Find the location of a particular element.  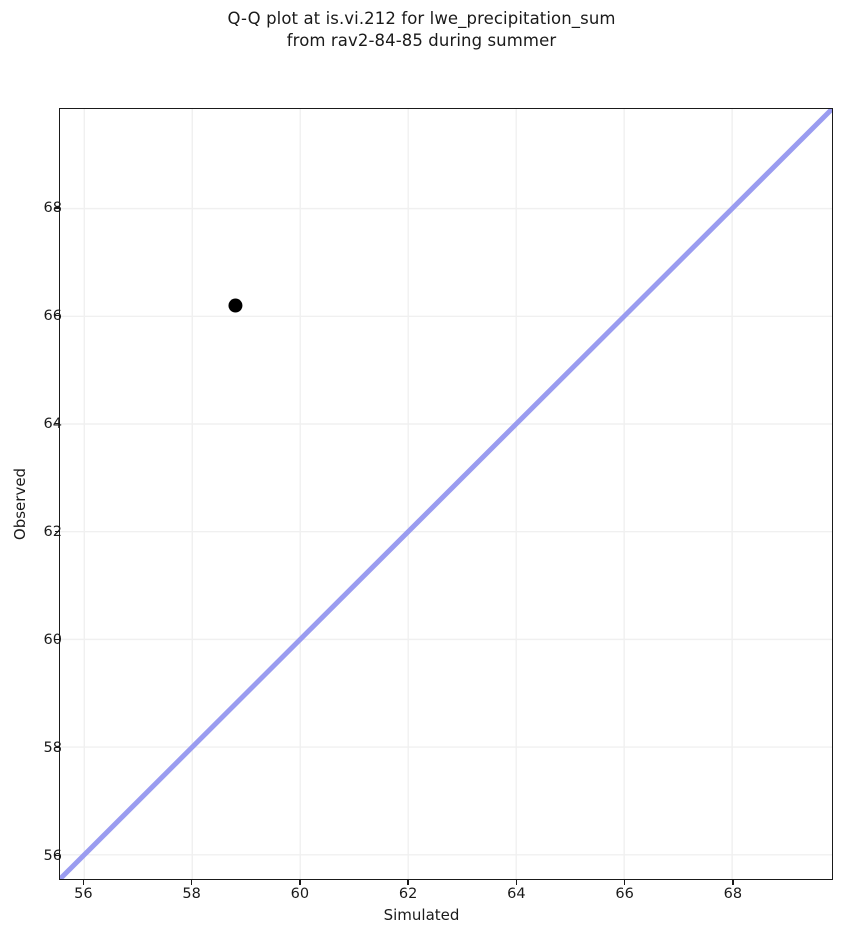

x-tick-label: 68 is located at coordinates (733, 894).